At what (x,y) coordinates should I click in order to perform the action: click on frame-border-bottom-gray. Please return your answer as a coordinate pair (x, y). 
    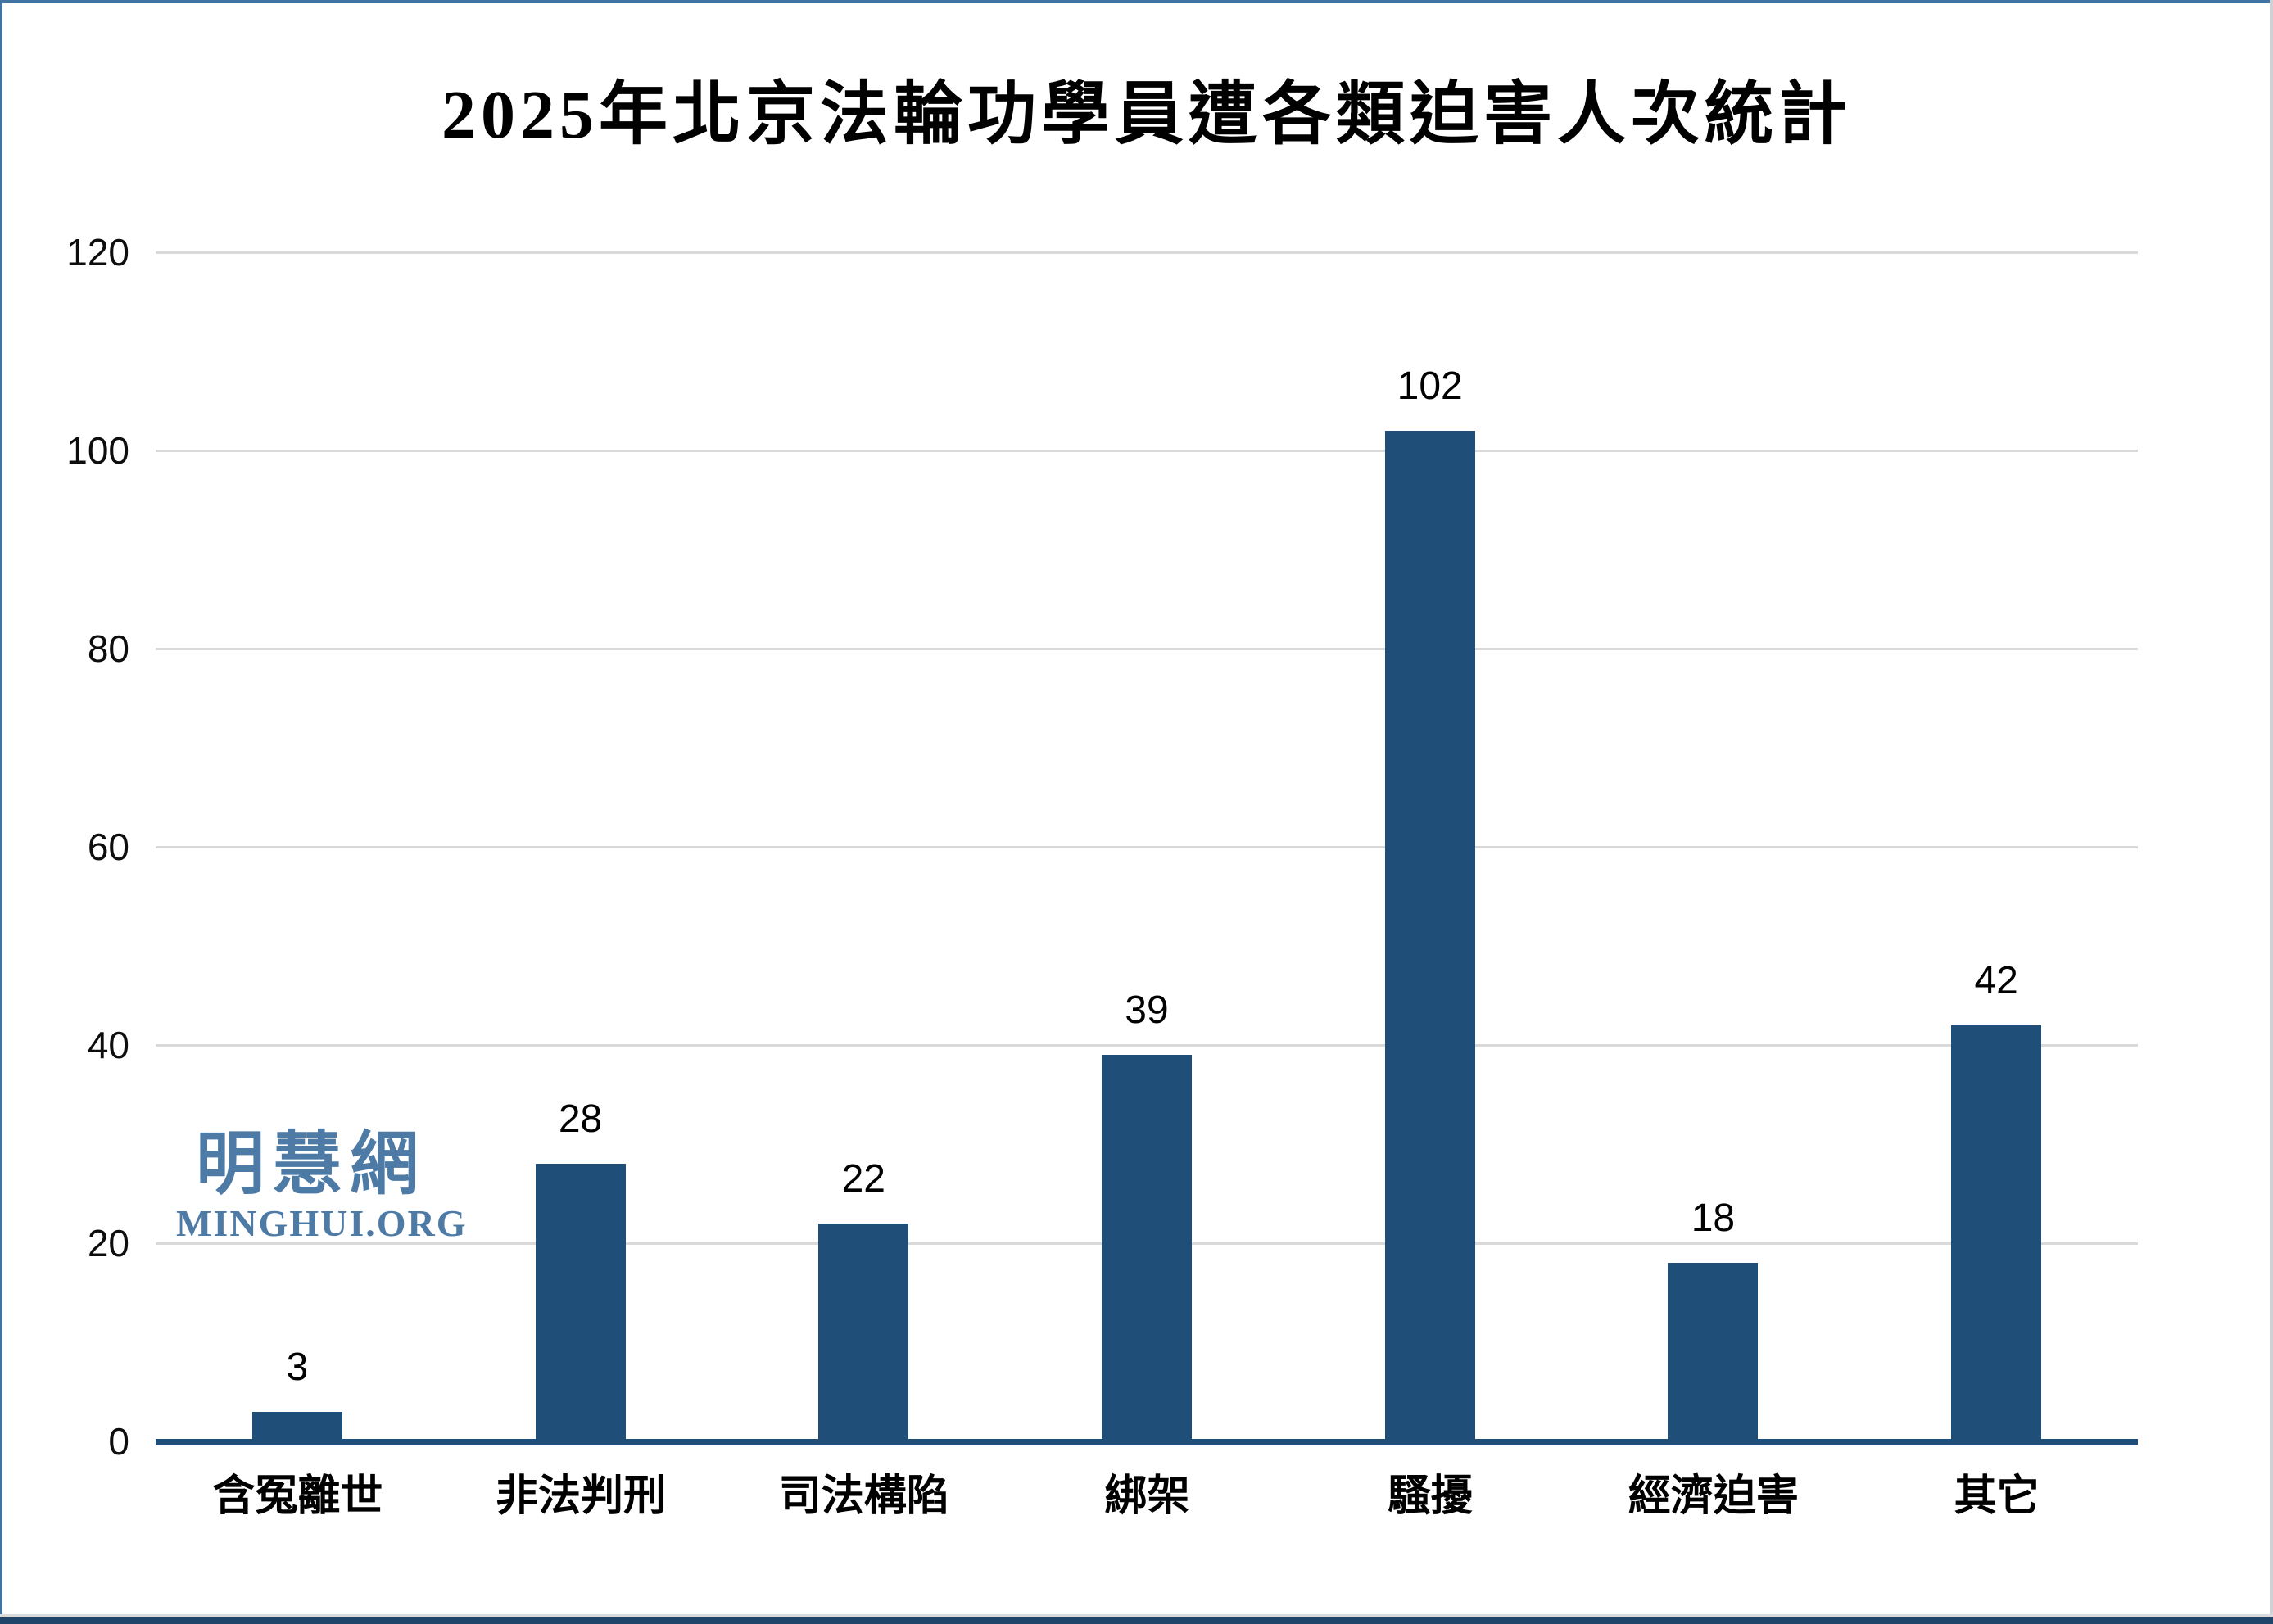
    Looking at the image, I should click on (1136, 1615).